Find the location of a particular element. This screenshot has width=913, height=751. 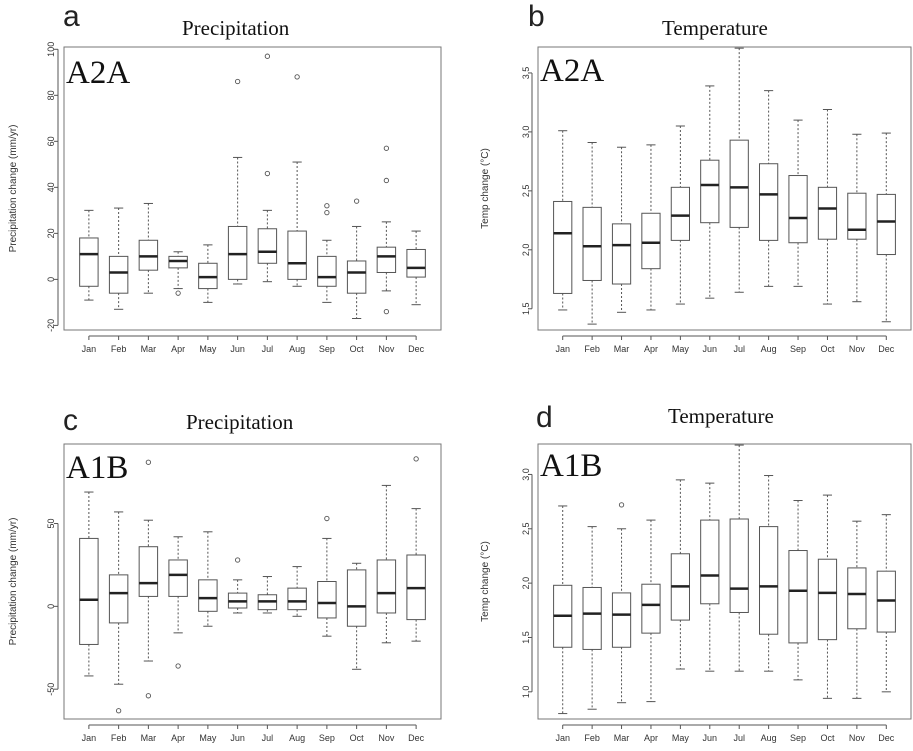

panel-b-letter: b is located at coordinates (536, 16).